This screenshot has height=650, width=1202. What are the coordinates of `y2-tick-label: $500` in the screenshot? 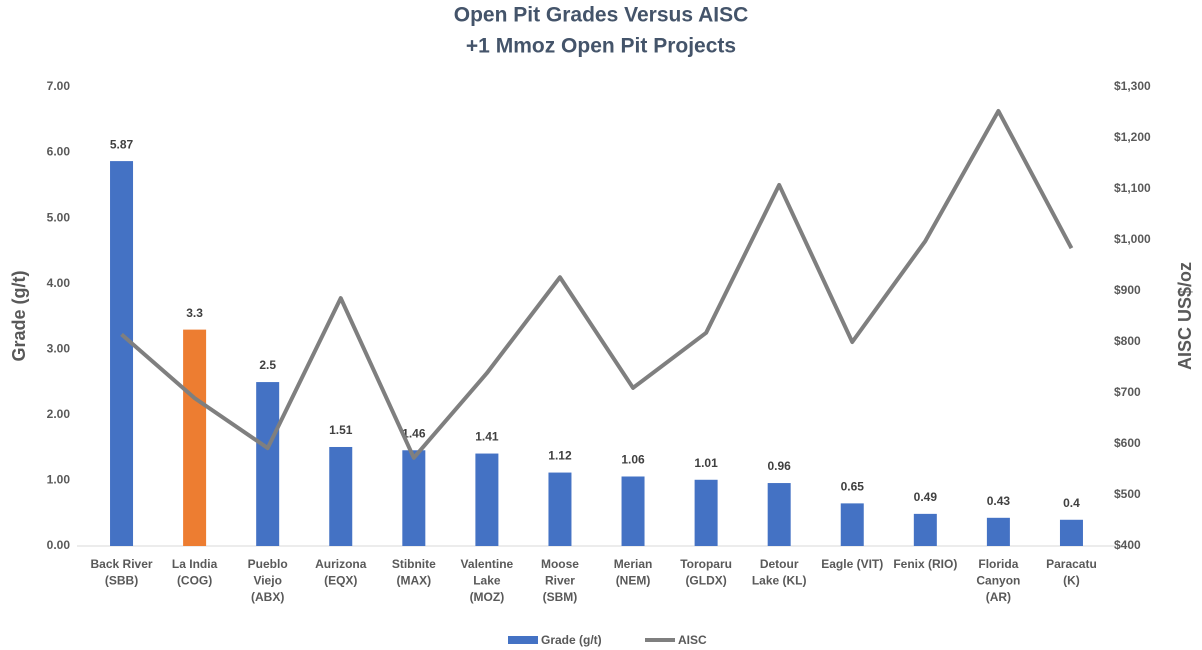 It's located at (1127, 494).